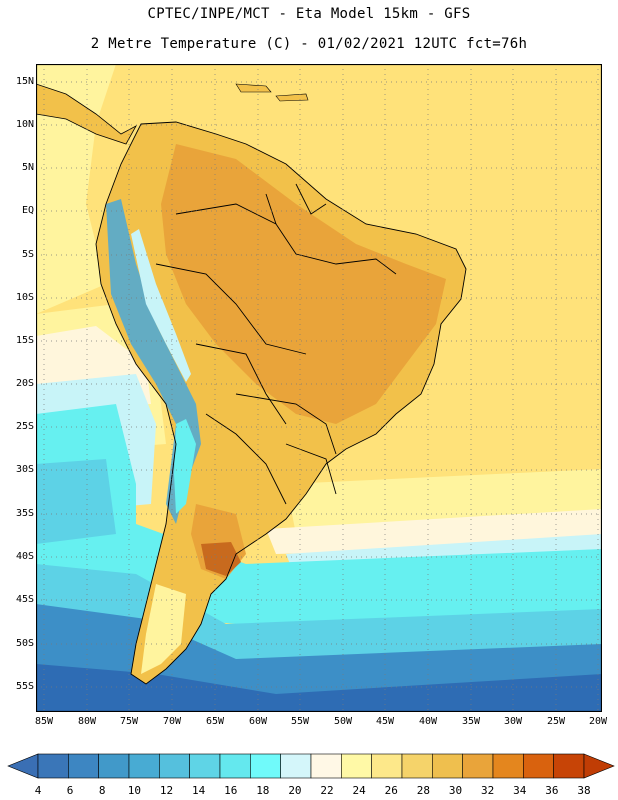 The image size is (618, 800). Describe the element at coordinates (24, 469) in the screenshot. I see `lat-label: 30S` at that location.